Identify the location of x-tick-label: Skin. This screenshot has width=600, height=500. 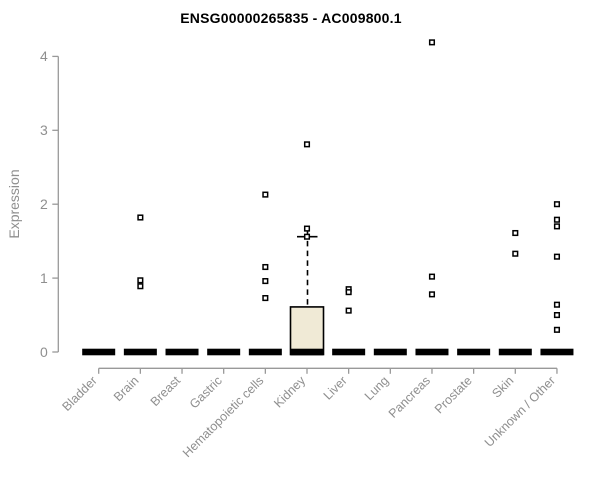
(502, 386).